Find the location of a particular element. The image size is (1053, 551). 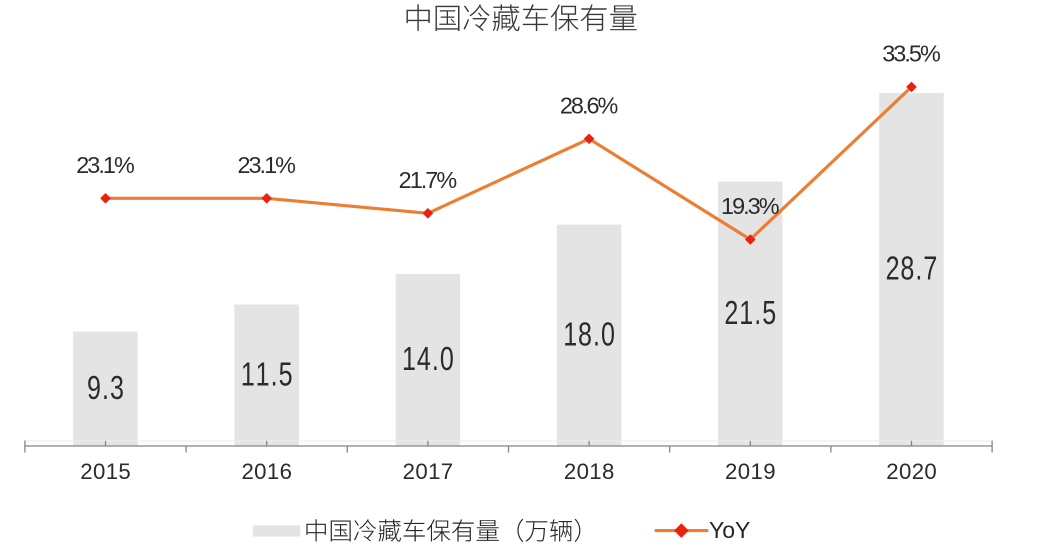

svg-text: 28.6% is located at coordinates (589, 105).